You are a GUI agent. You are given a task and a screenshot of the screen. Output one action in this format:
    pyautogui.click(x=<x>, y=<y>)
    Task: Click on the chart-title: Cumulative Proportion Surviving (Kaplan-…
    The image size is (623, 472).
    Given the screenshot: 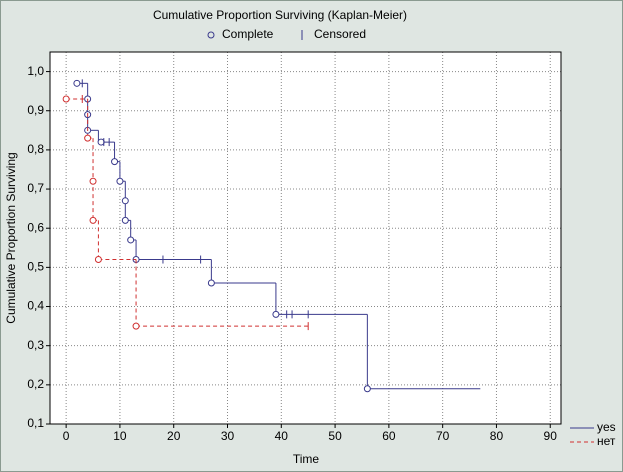 What is the action you would take?
    pyautogui.click(x=280, y=15)
    